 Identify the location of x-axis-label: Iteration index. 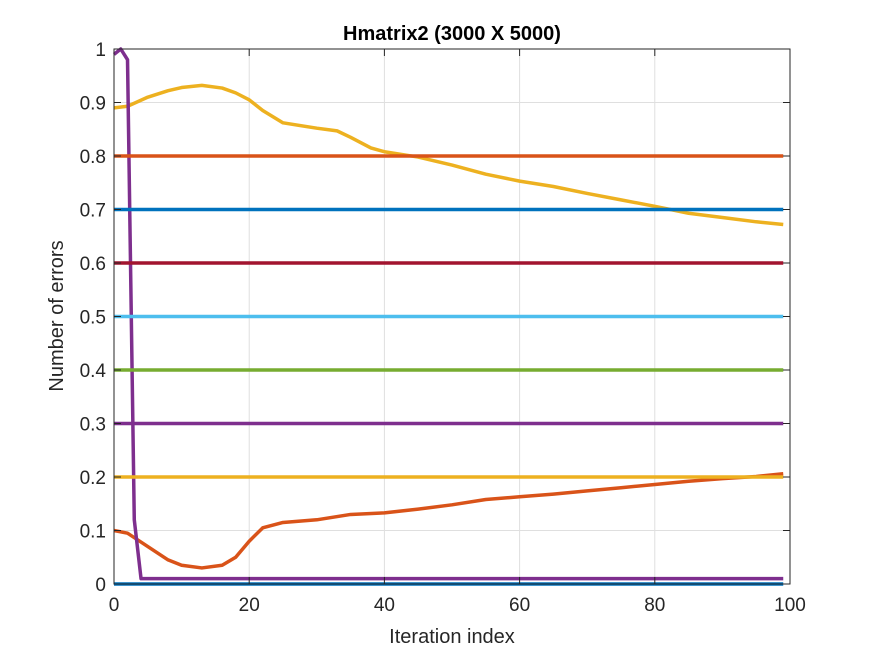
(452, 637).